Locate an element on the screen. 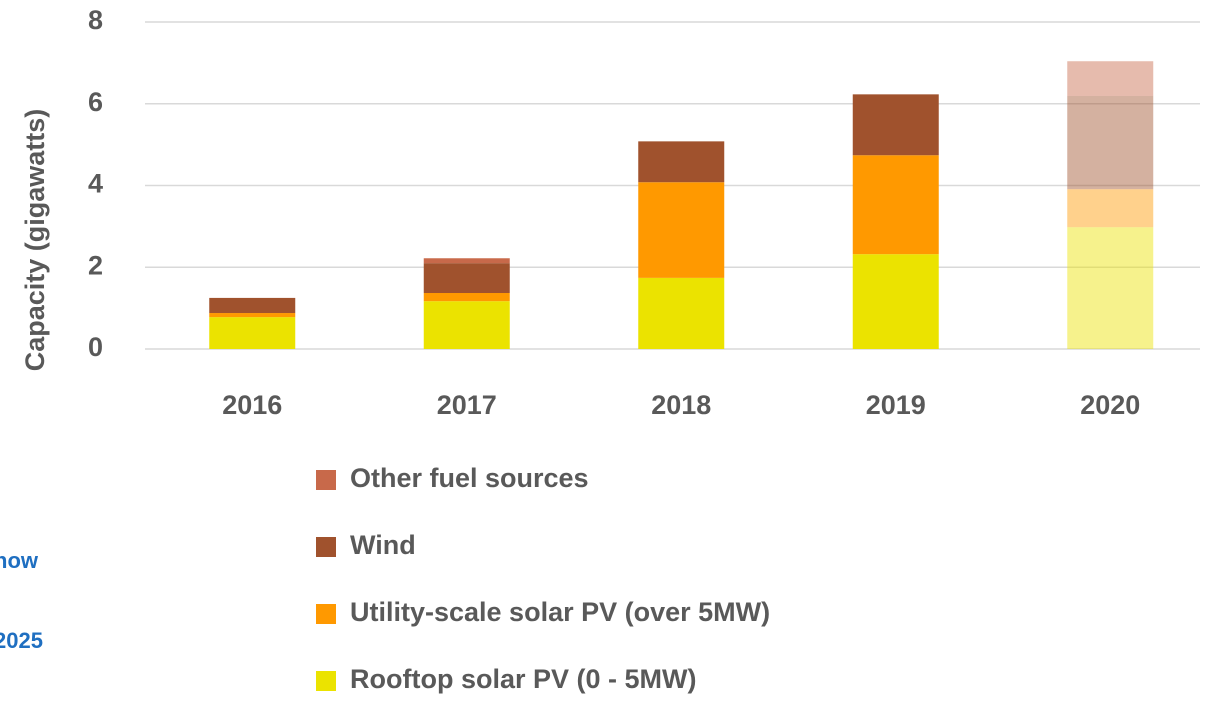 Image resolution: width=1213 pixels, height=703 pixels. x-tick-label: 2019 is located at coordinates (896, 405).